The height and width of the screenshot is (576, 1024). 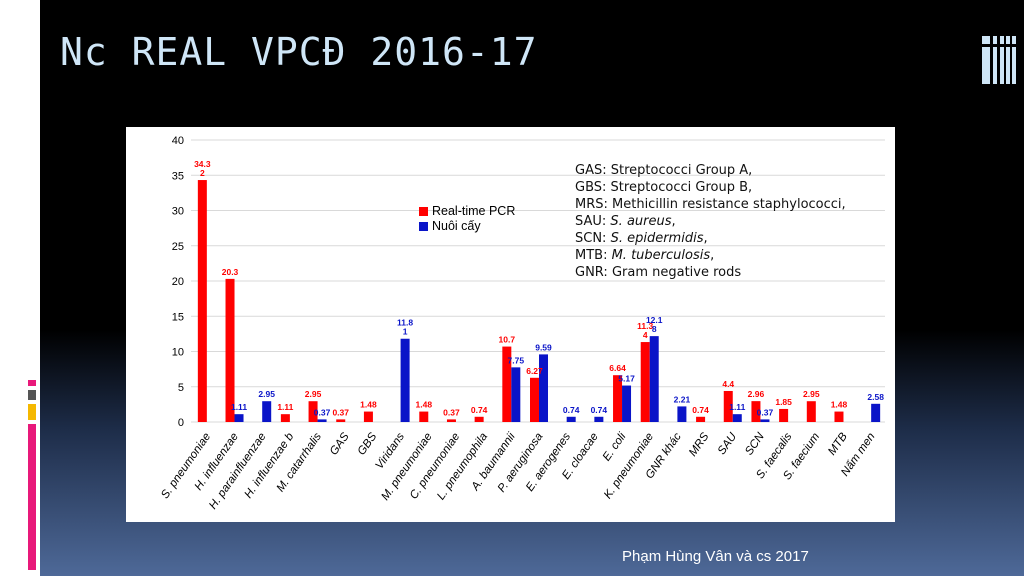 I want to click on corner-bars-icon, so click(x=999, y=60).